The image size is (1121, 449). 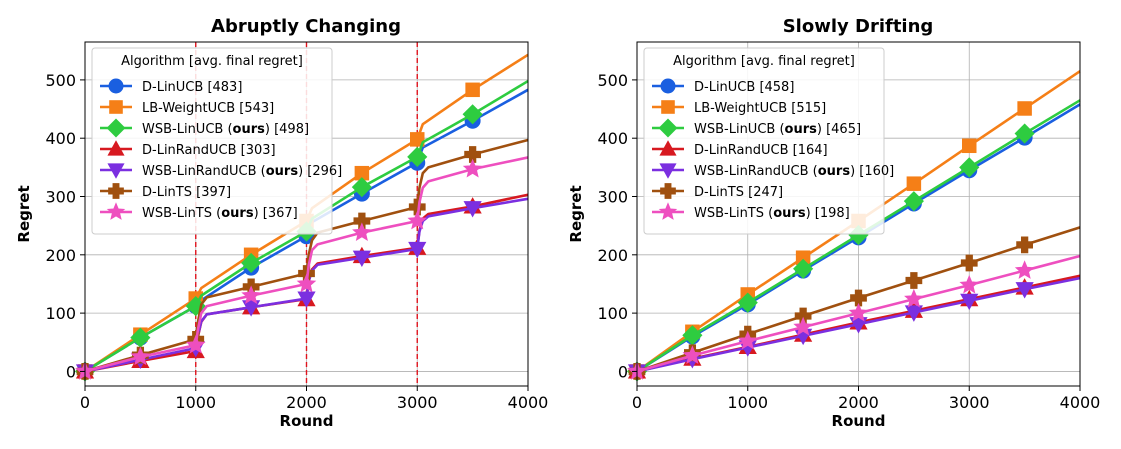 What do you see at coordinates (60, 80) in the screenshot?
I see `y-tick-label: 500` at bounding box center [60, 80].